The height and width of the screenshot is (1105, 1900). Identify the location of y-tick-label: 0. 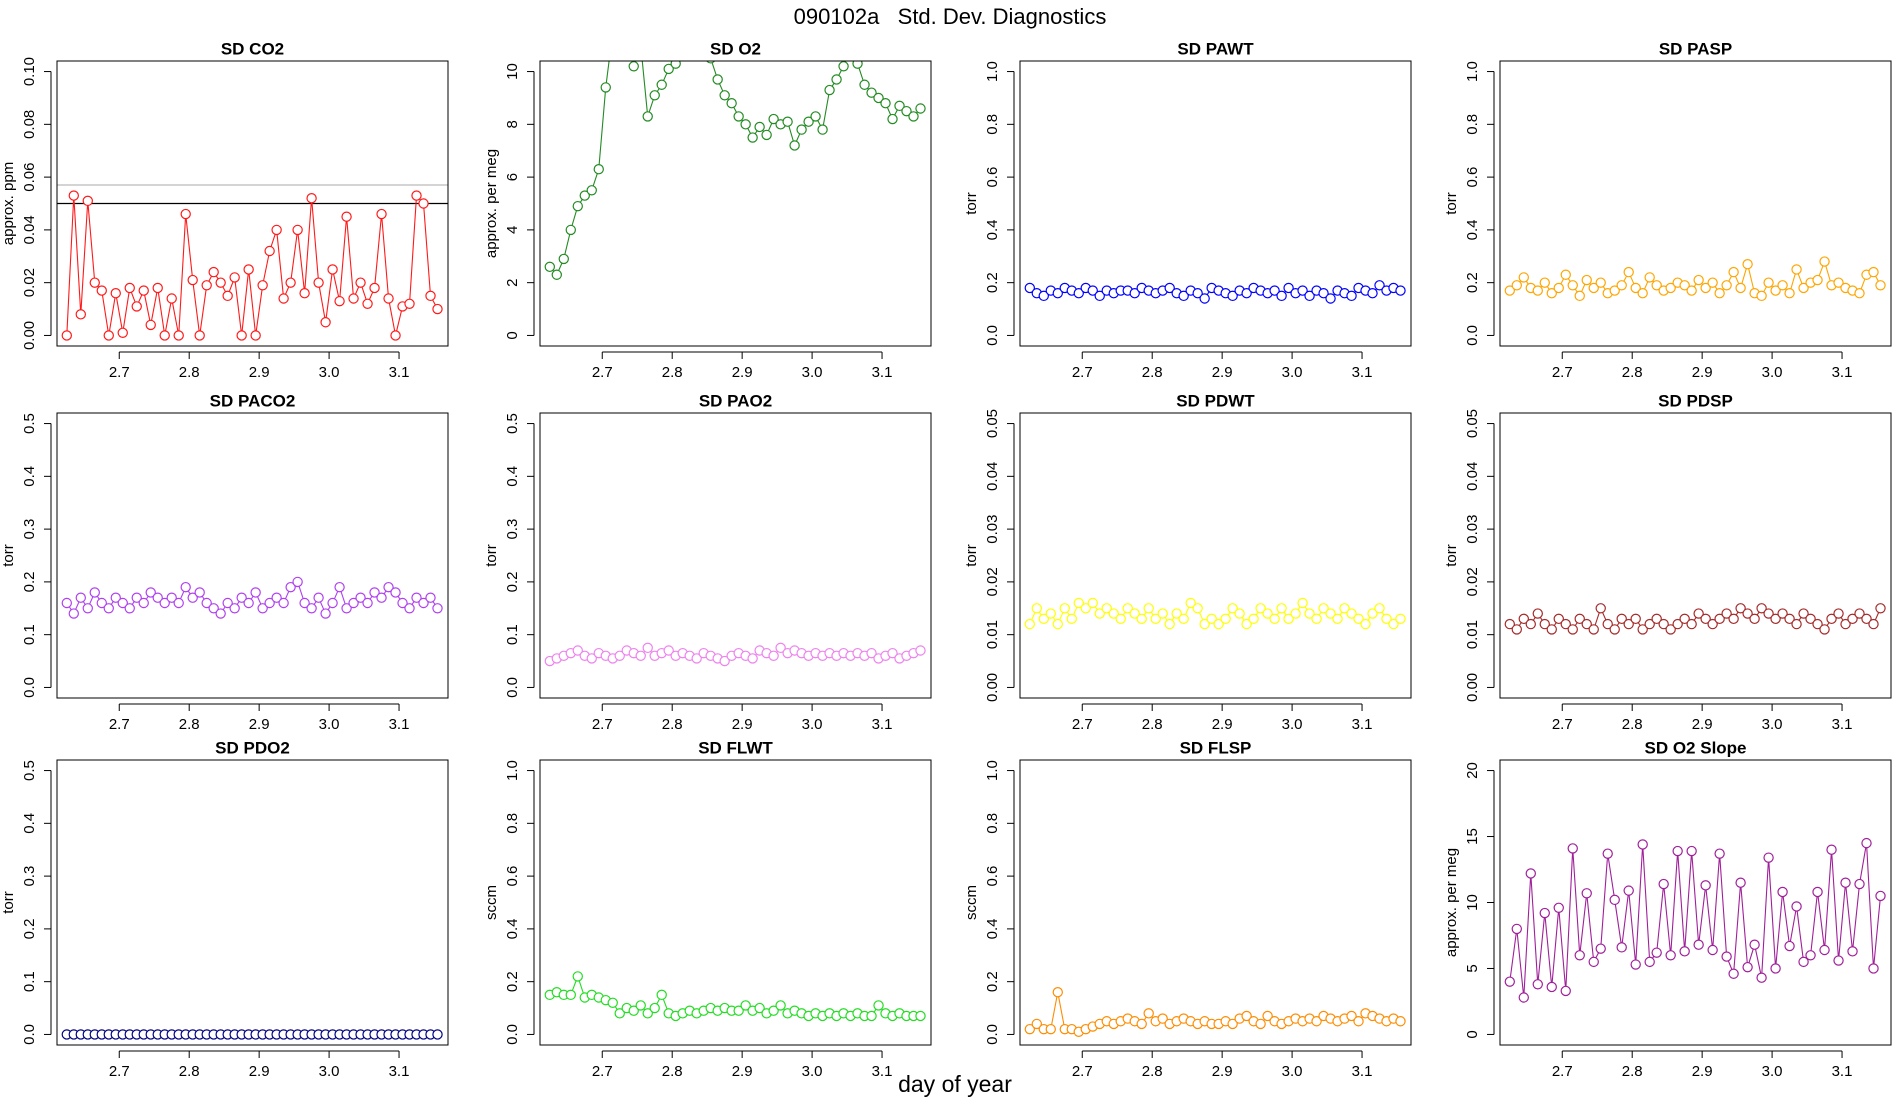
(512, 335).